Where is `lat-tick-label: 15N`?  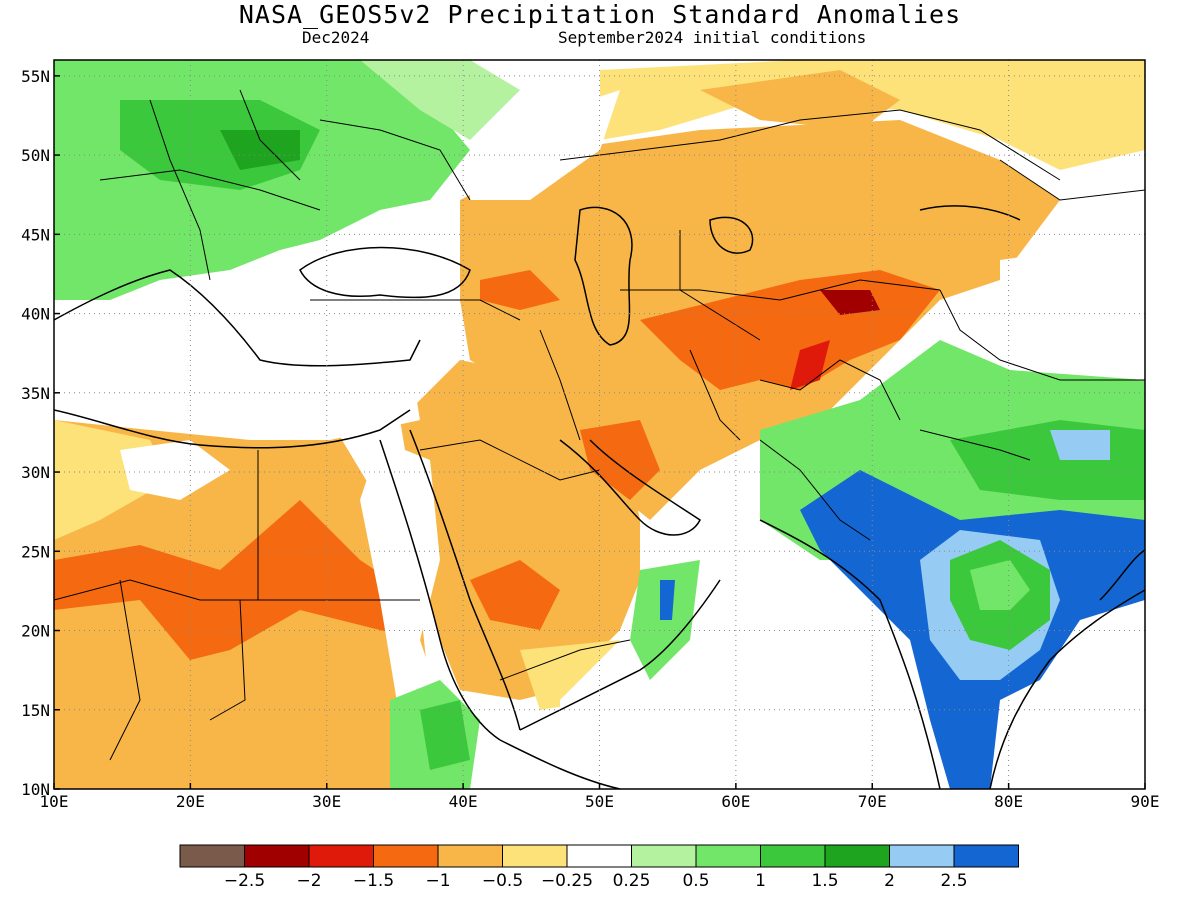 lat-tick-label: 15N is located at coordinates (35, 710).